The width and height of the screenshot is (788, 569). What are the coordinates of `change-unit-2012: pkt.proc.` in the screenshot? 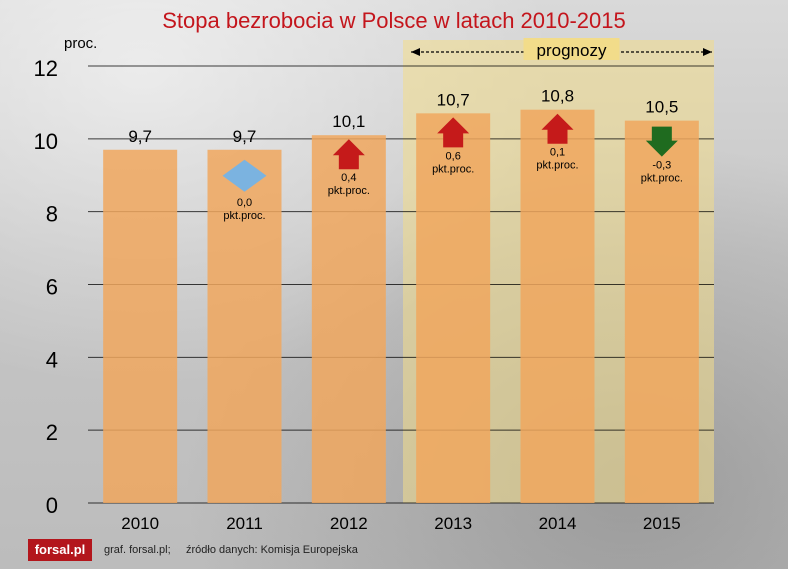 It's located at (349, 191).